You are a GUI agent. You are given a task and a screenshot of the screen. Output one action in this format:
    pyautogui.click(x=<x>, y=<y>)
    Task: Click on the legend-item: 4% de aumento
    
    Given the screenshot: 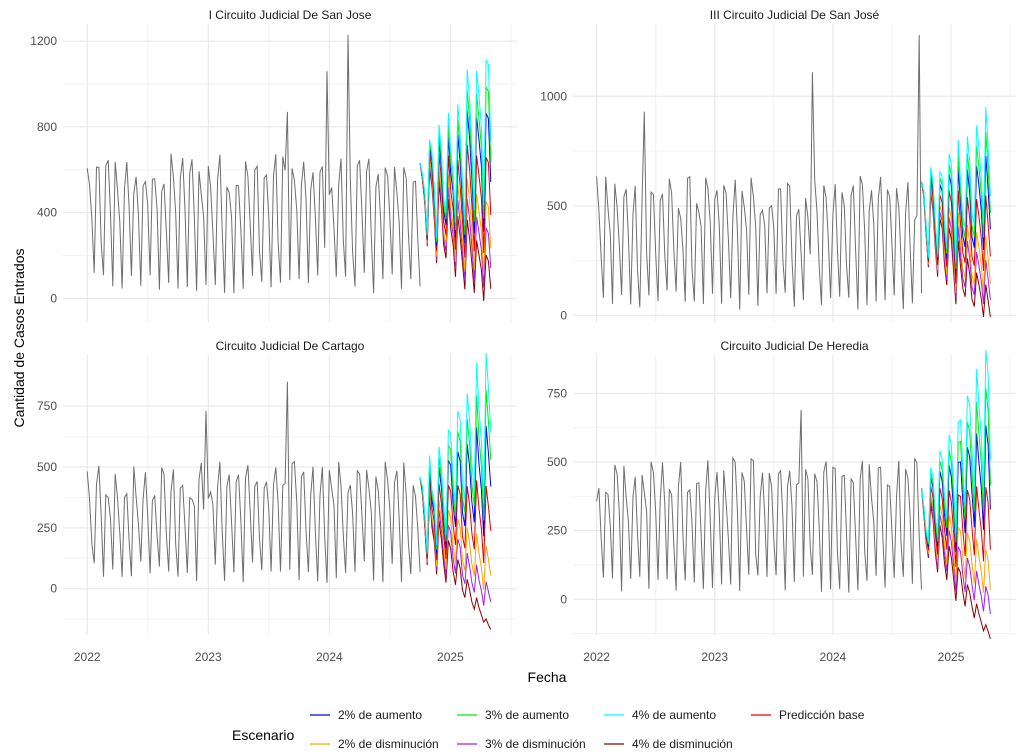 What is the action you would take?
    pyautogui.click(x=660, y=715)
    